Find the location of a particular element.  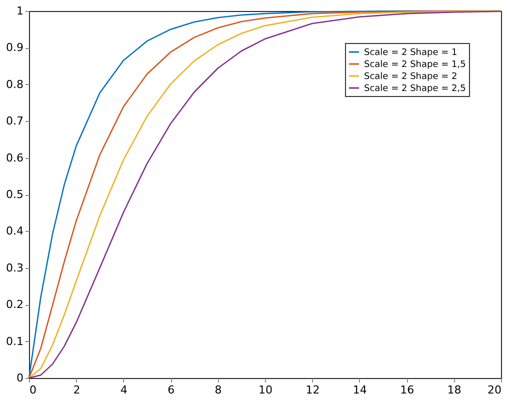

x-tick-label: 2 is located at coordinates (76, 390).